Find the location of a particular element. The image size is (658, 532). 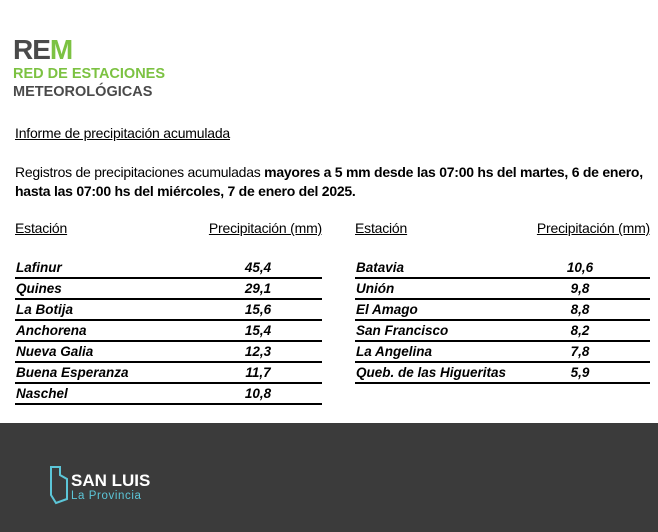

precip-value: 11,7 is located at coordinates (258, 372).